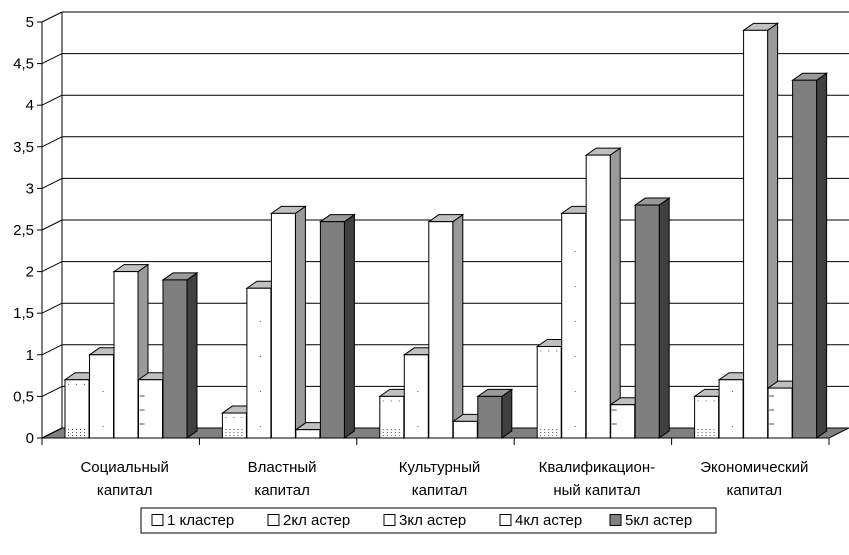  I want to click on legend-label: 5кл астер, so click(658, 520).